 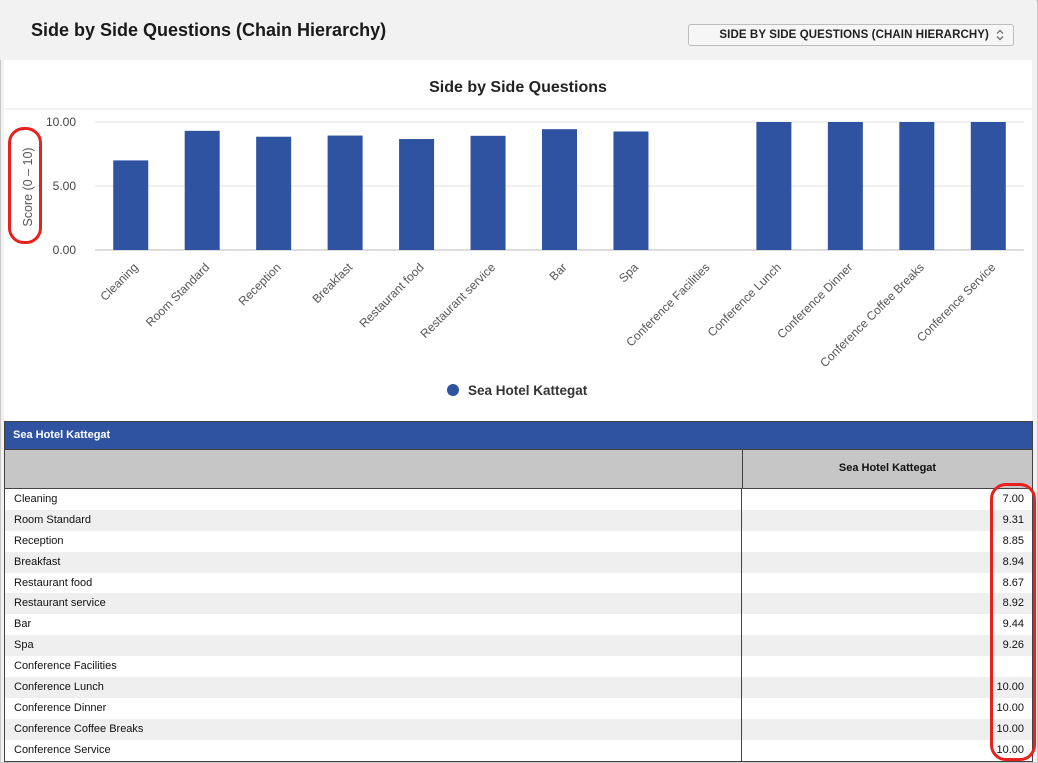 What do you see at coordinates (1013, 499) in the screenshot?
I see `row-value: 7.00` at bounding box center [1013, 499].